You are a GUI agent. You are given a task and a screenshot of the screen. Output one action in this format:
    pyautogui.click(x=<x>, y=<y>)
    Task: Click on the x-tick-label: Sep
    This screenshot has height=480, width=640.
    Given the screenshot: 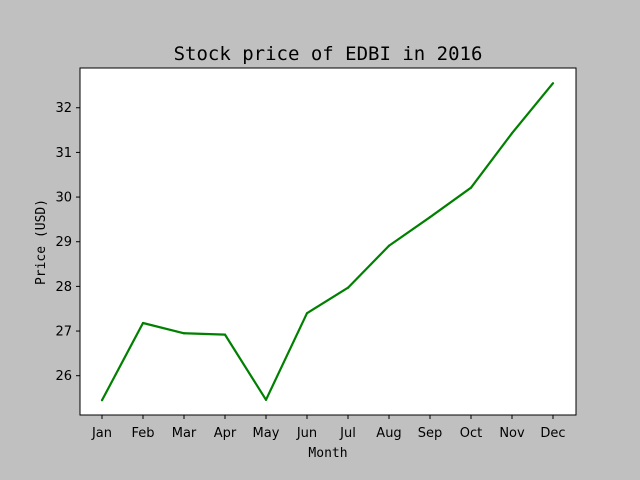 What is the action you would take?
    pyautogui.click(x=430, y=433)
    